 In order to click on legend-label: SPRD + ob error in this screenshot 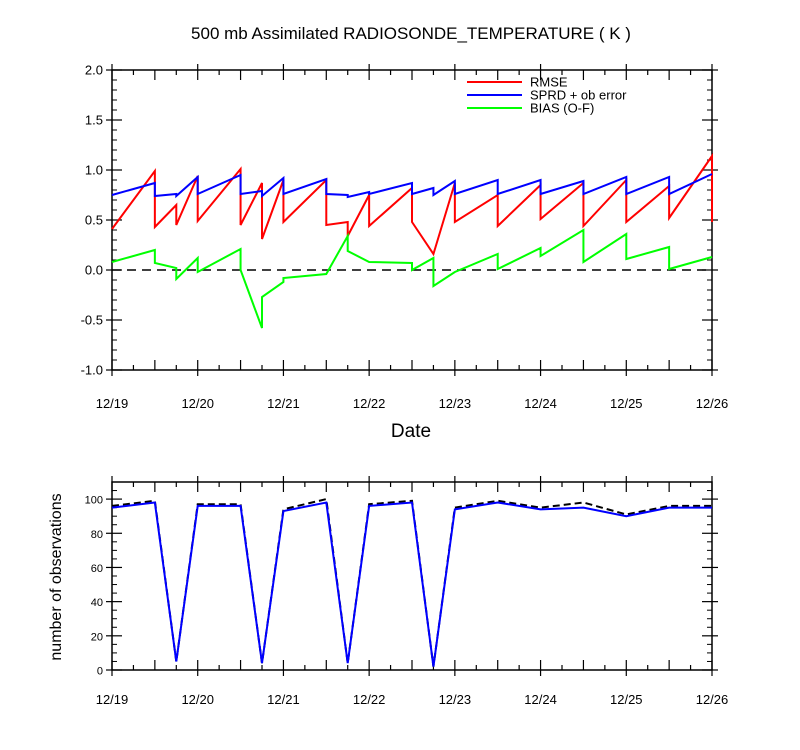, I will do `click(578, 95)`.